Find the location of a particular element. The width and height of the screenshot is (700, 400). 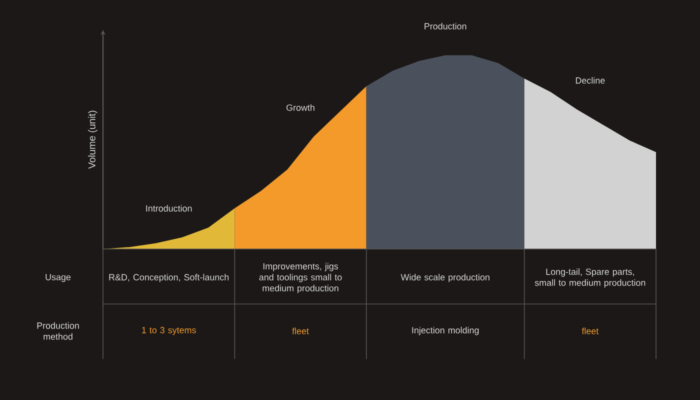

text: R&D, Conception, Soft-launch is located at coordinates (169, 278).